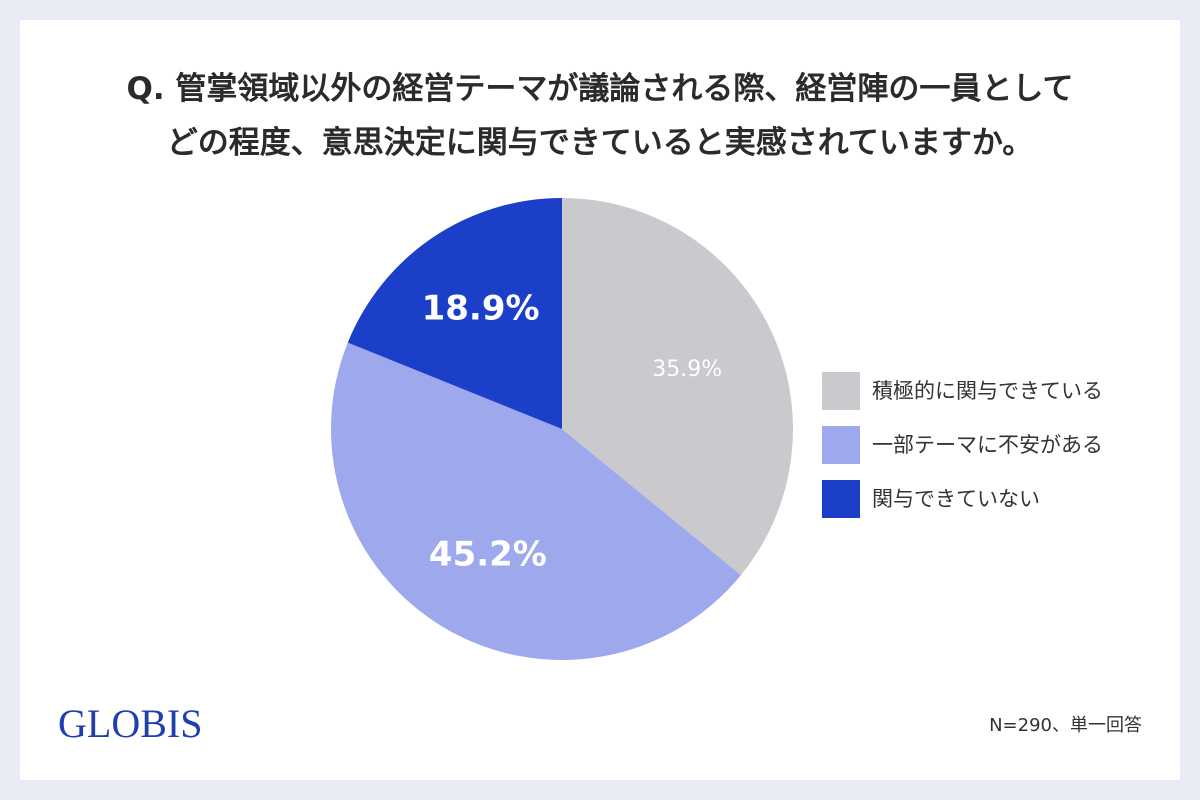 The height and width of the screenshot is (800, 1200). I want to click on slice-value-label-partial: 45.2%, so click(488, 554).